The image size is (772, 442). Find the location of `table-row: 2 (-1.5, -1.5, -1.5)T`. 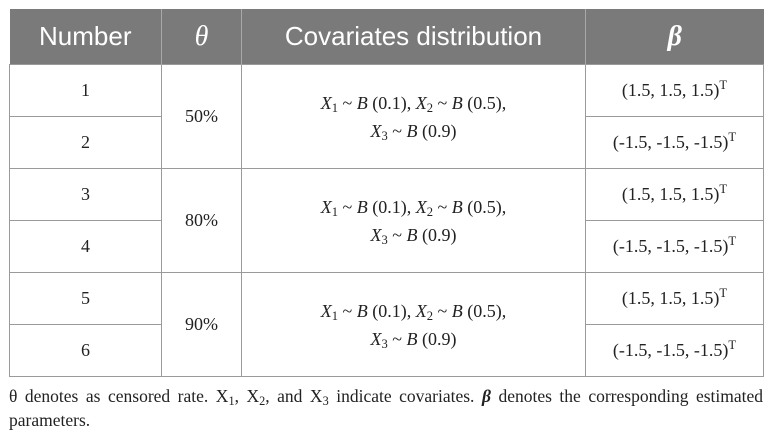

table-row: 2 (-1.5, -1.5, -1.5)T is located at coordinates (386, 142).